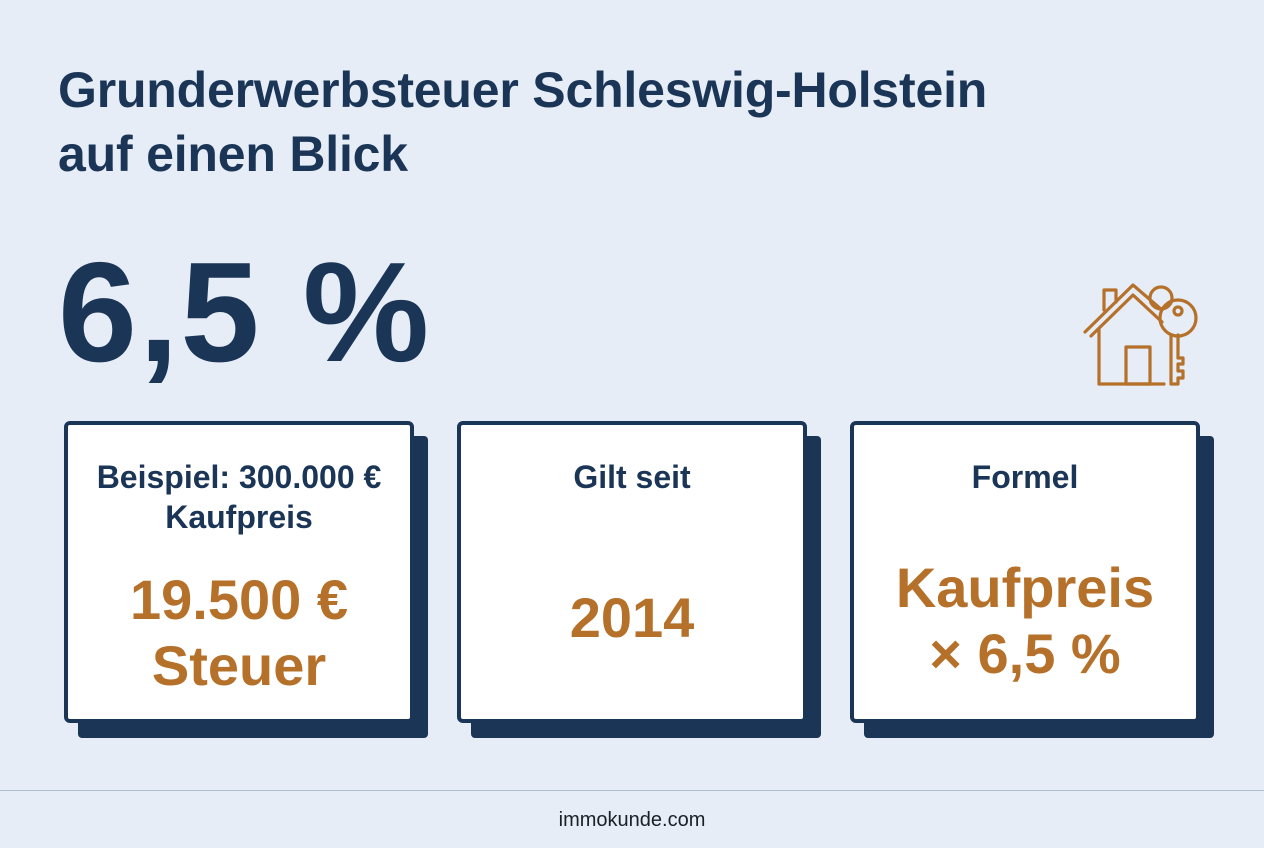 The width and height of the screenshot is (1264, 848). I want to click on formula-card: Formel Kaufpreis × 6,5 %, so click(1025, 572).